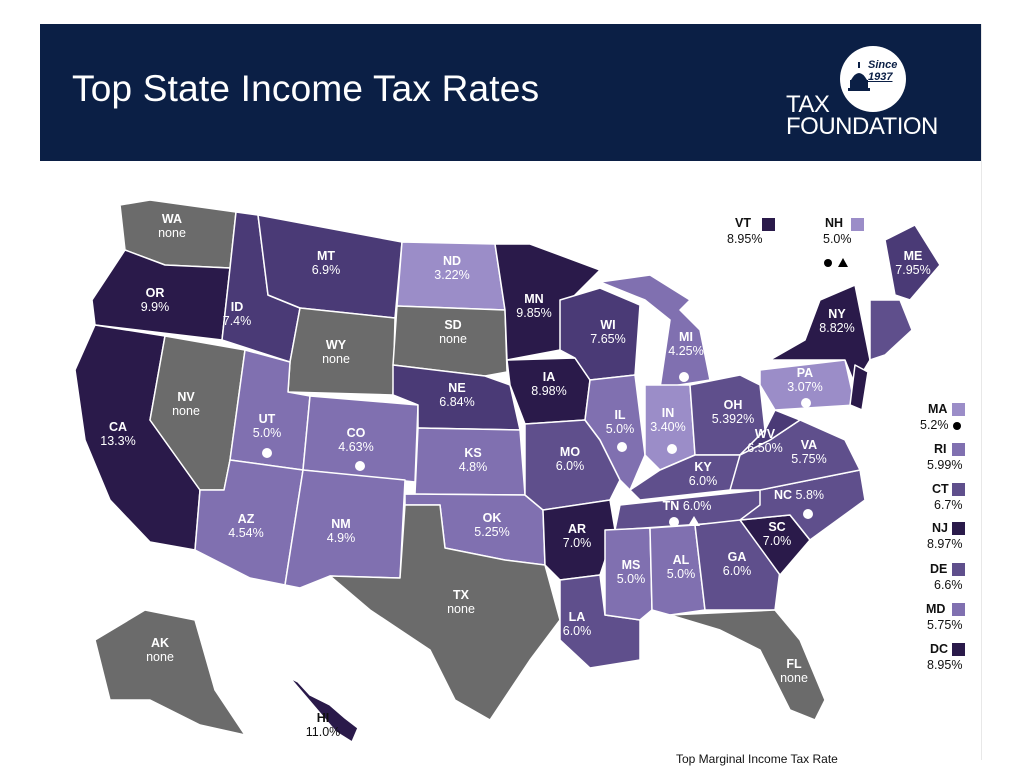 This screenshot has height=766, width=1024. I want to click on swatch-md, so click(958, 609).